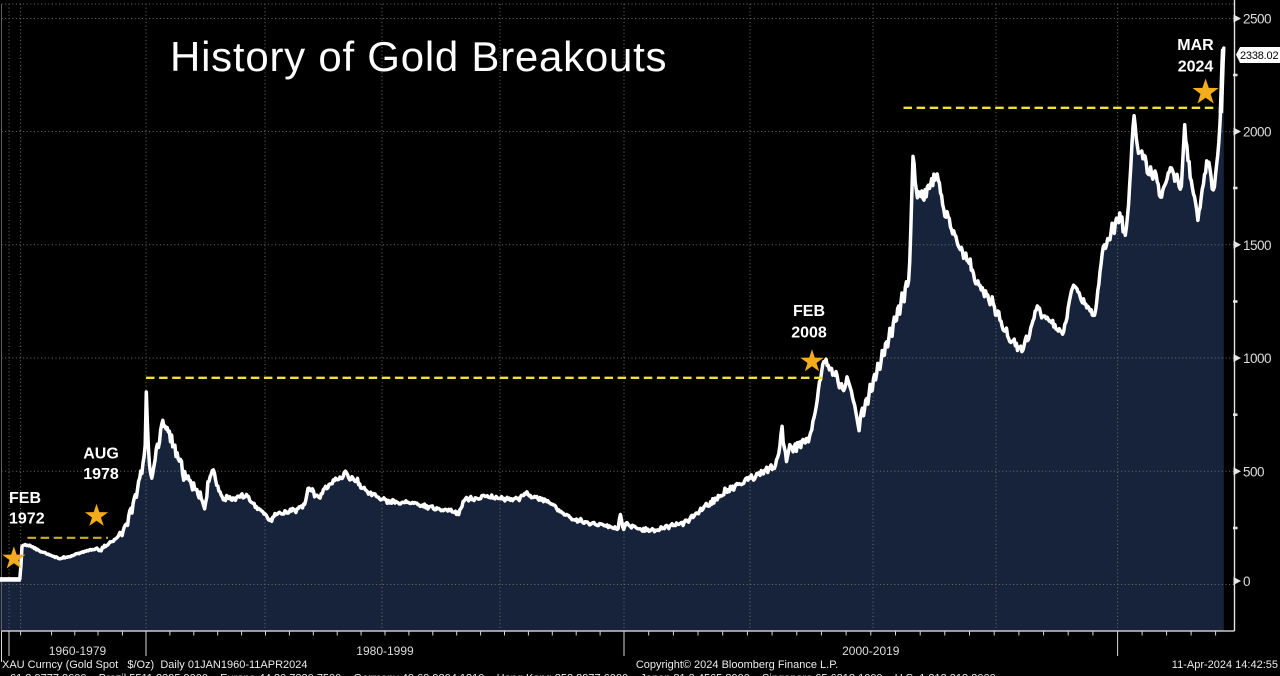  I want to click on svg-text: 2008, so click(809, 333).